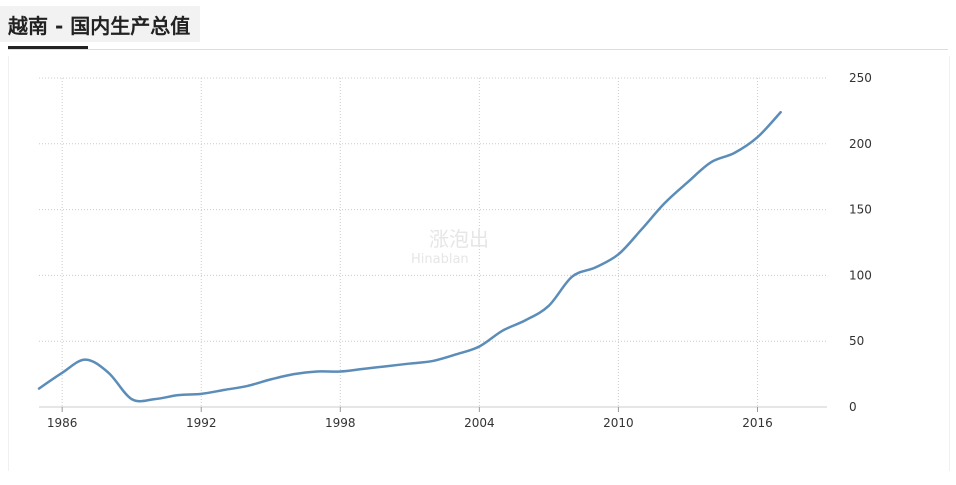  What do you see at coordinates (340, 371) in the screenshot?
I see `data-point-1998` at bounding box center [340, 371].